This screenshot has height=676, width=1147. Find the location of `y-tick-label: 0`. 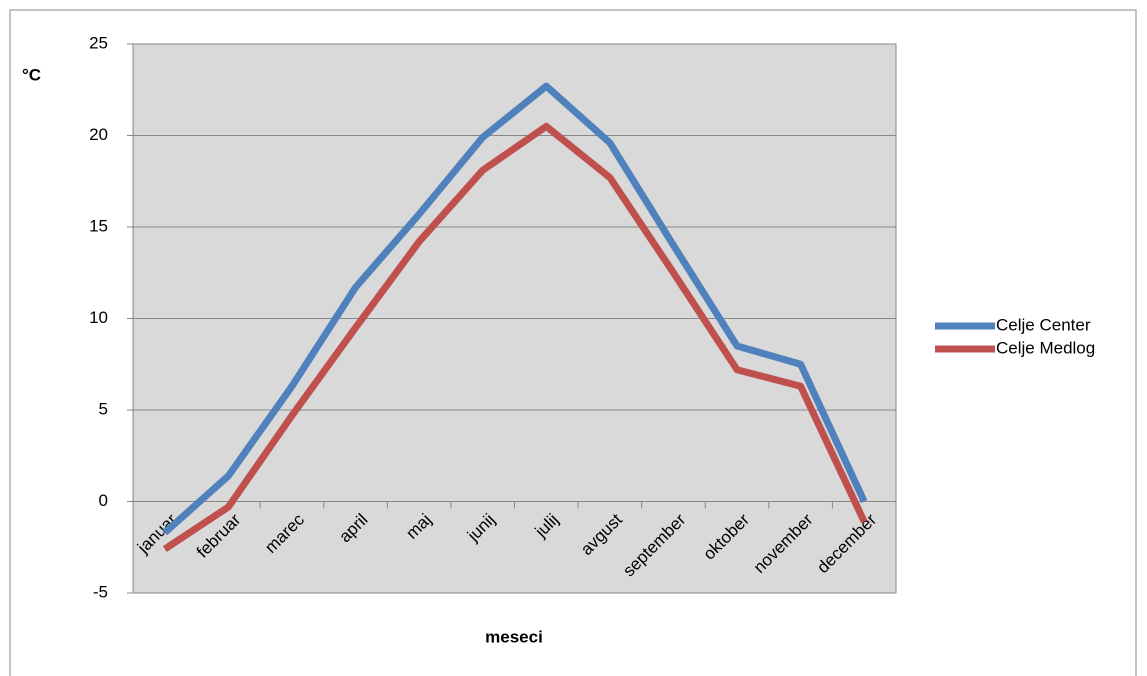

y-tick-label: 0 is located at coordinates (103, 500).